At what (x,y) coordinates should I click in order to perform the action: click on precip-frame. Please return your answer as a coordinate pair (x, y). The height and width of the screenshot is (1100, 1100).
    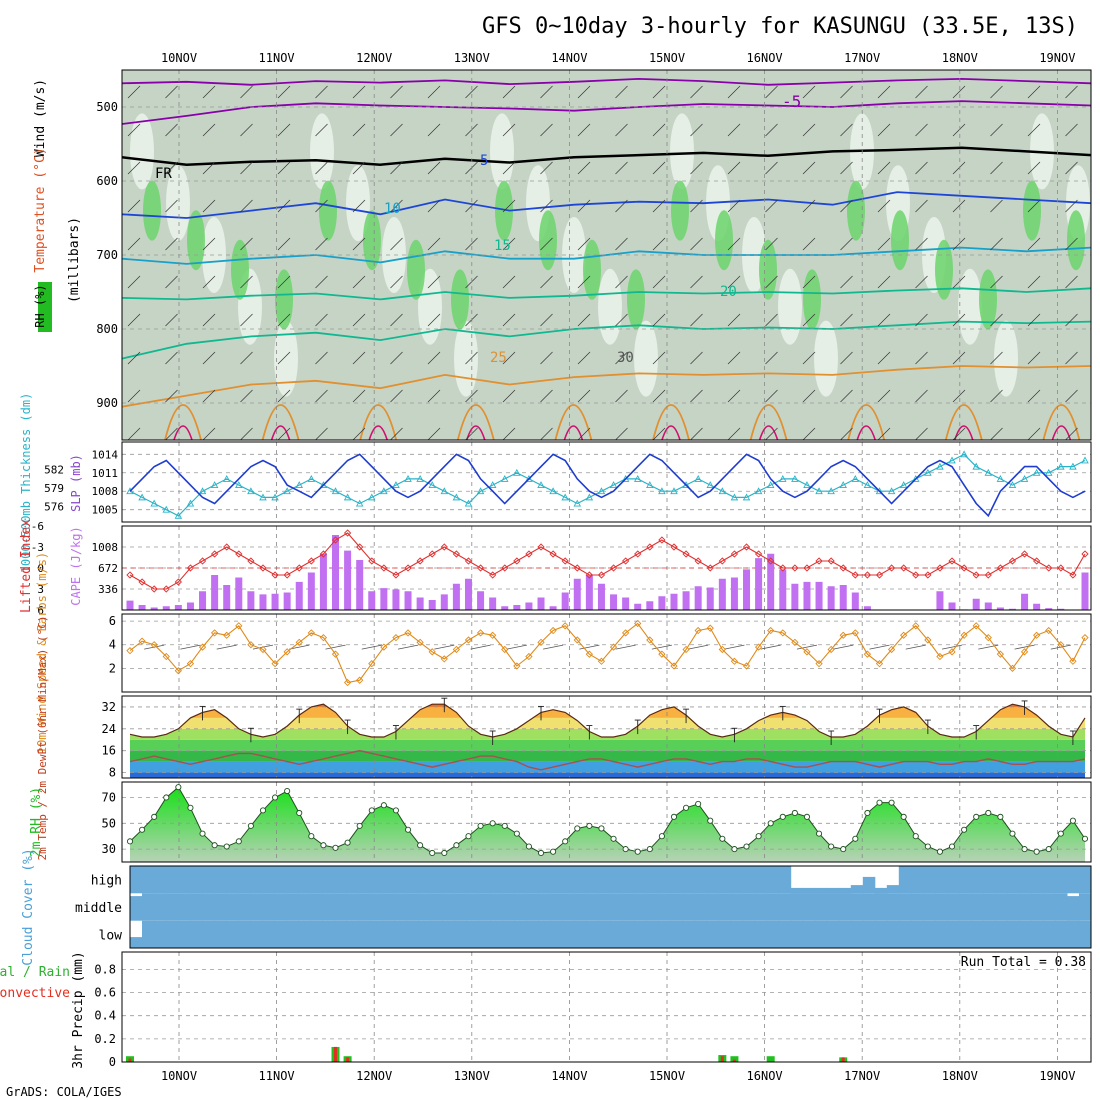
    Looking at the image, I should click on (606, 1007).